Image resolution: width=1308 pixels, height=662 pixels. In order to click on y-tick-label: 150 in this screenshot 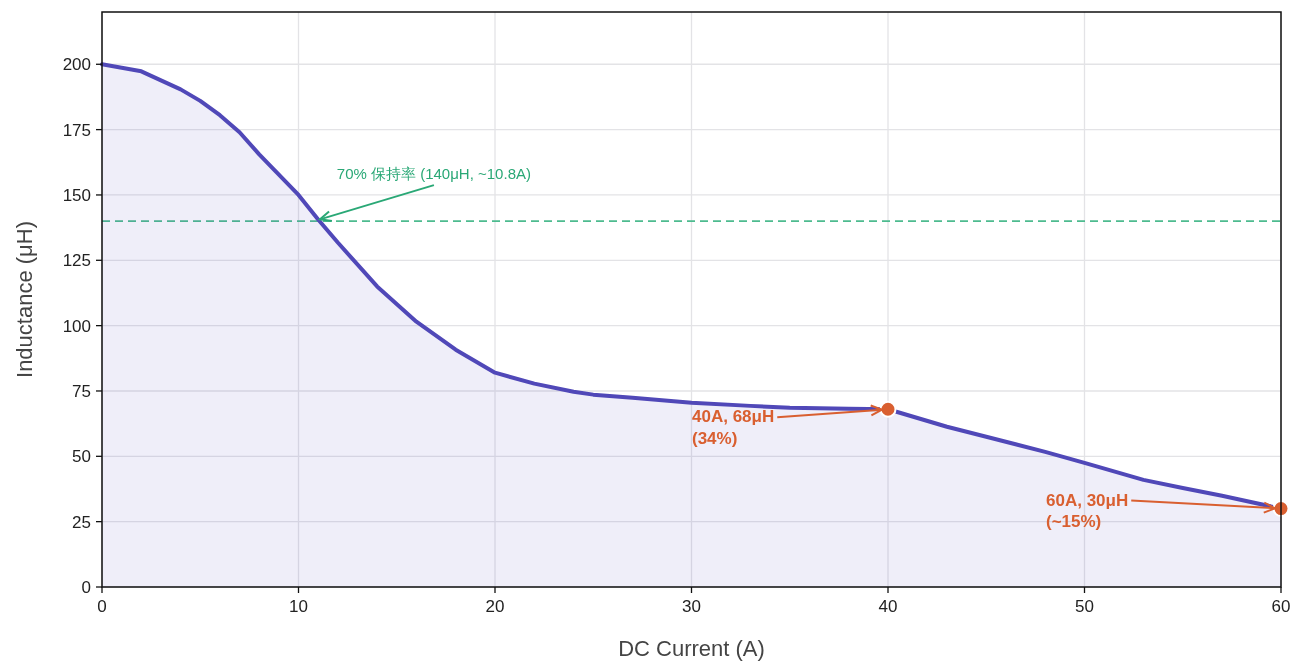, I will do `click(76, 195)`.